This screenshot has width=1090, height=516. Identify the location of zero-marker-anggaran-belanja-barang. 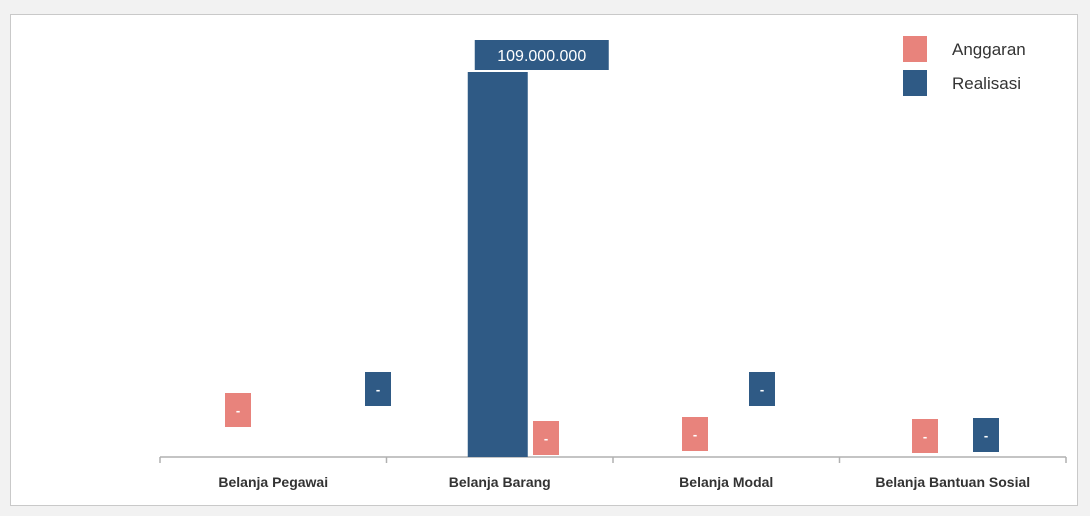
(546, 438).